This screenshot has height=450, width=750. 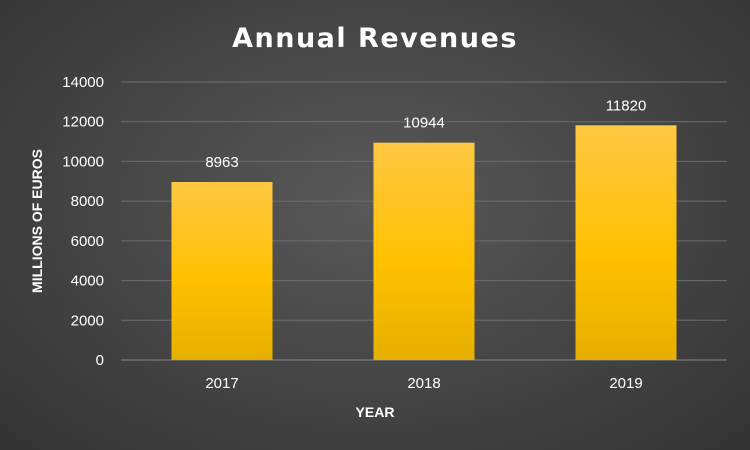 What do you see at coordinates (424, 123) in the screenshot?
I see `data-label-2018: 10944` at bounding box center [424, 123].